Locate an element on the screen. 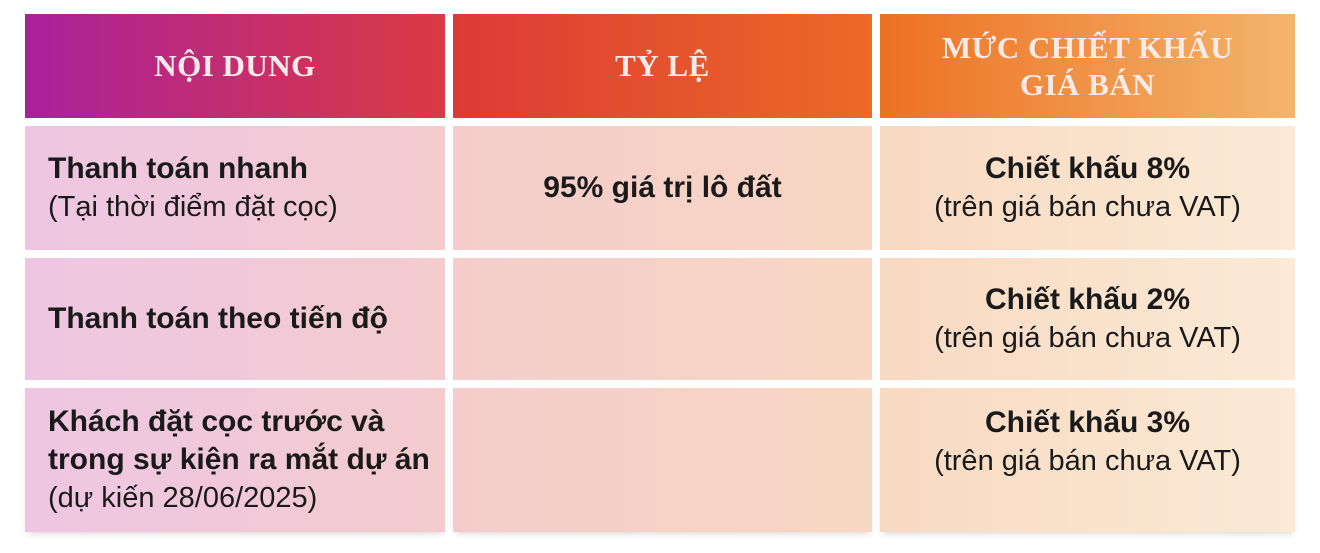  table-row-3-cell-chiet-khau: Chiết khấu 3% (trên giá bán chưa VAT) is located at coordinates (1087, 460).